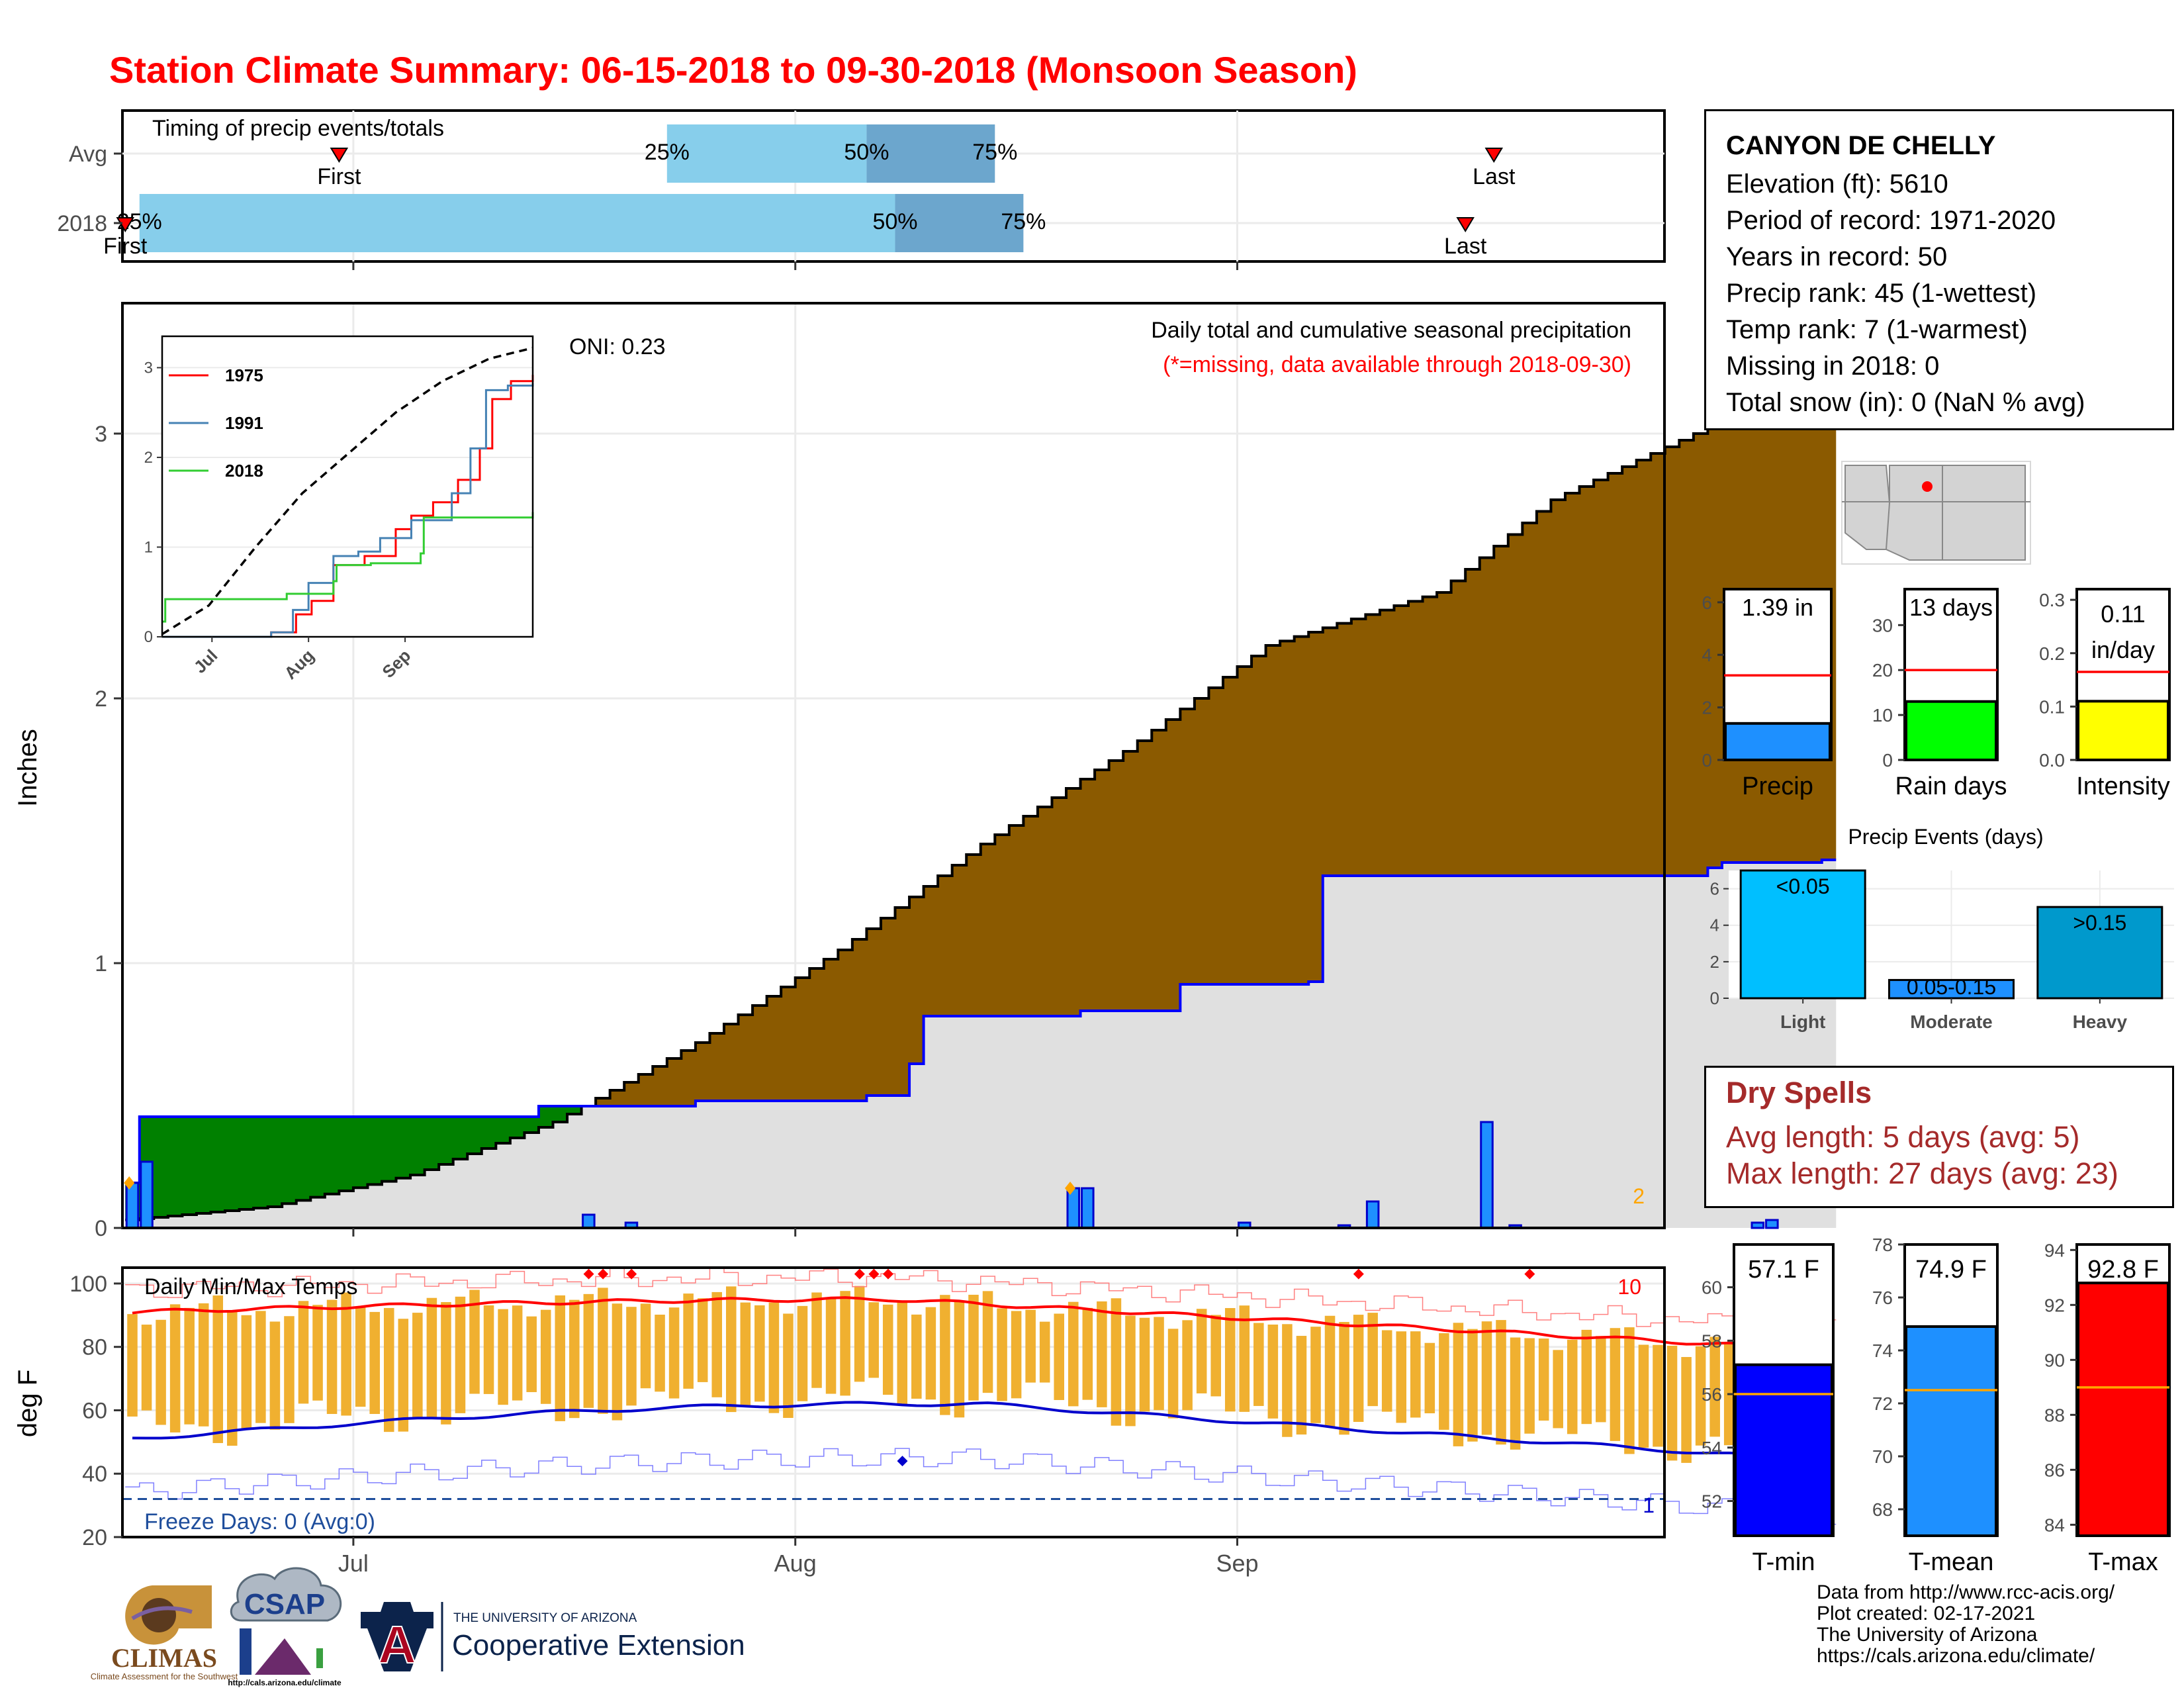 This screenshot has height=1688, width=2184. What do you see at coordinates (1951, 1021) in the screenshot?
I see `event-category-label: Moderate` at bounding box center [1951, 1021].